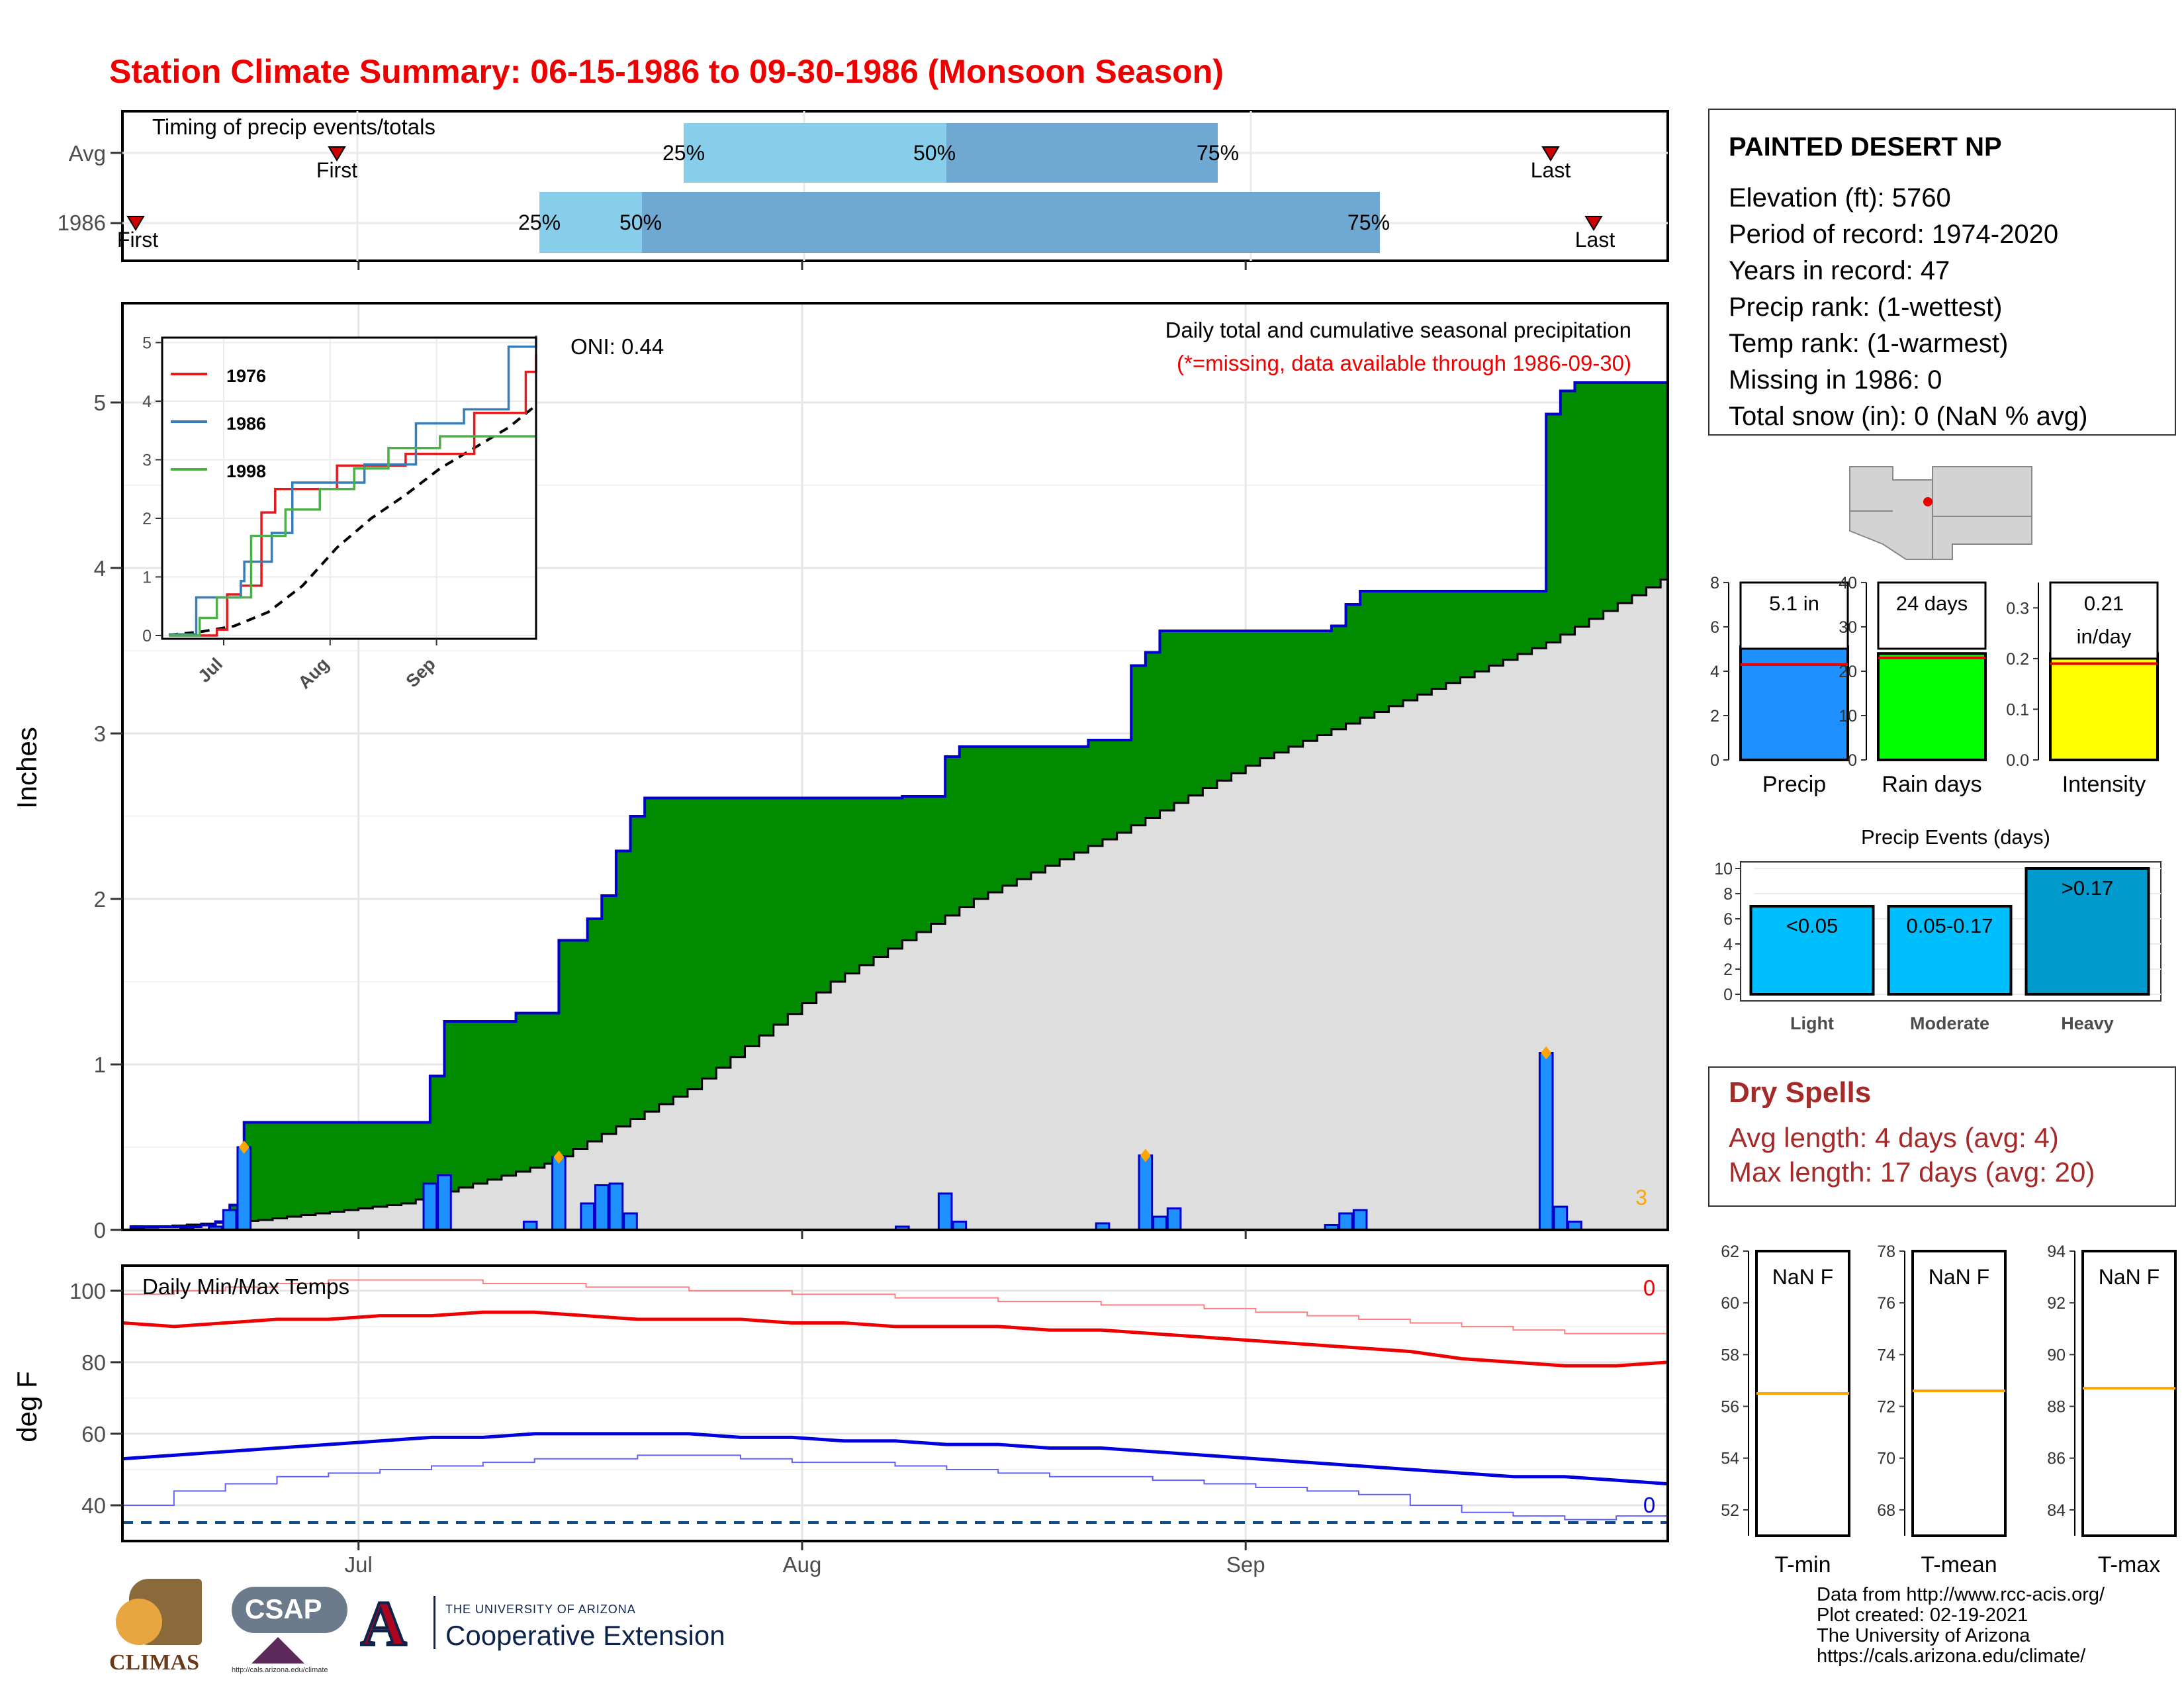 The image size is (2184, 1688). Describe the element at coordinates (87, 1291) in the screenshot. I see `temp-y-tick-label: 100` at that location.